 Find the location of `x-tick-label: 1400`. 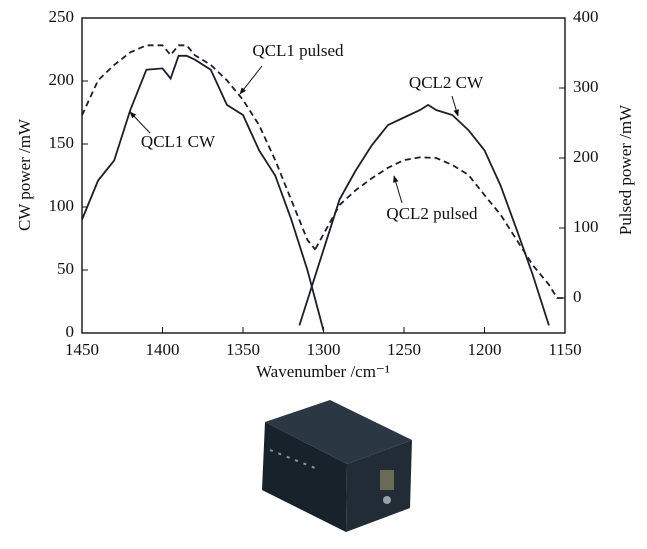

x-tick-label: 1400 is located at coordinates (163, 349).